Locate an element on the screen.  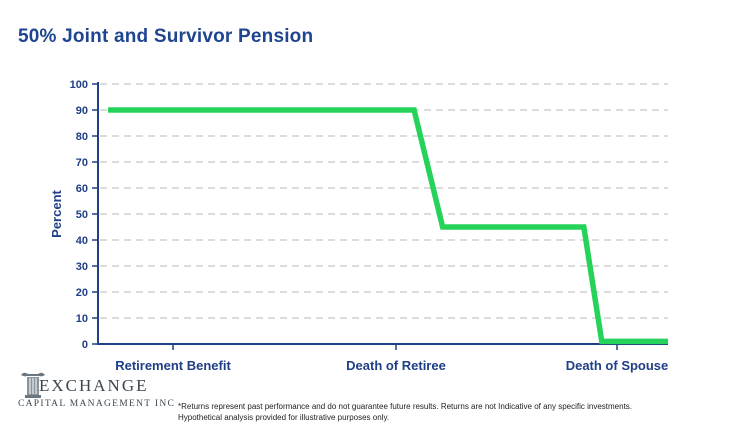
y-tick-label: 100 is located at coordinates (79, 85).